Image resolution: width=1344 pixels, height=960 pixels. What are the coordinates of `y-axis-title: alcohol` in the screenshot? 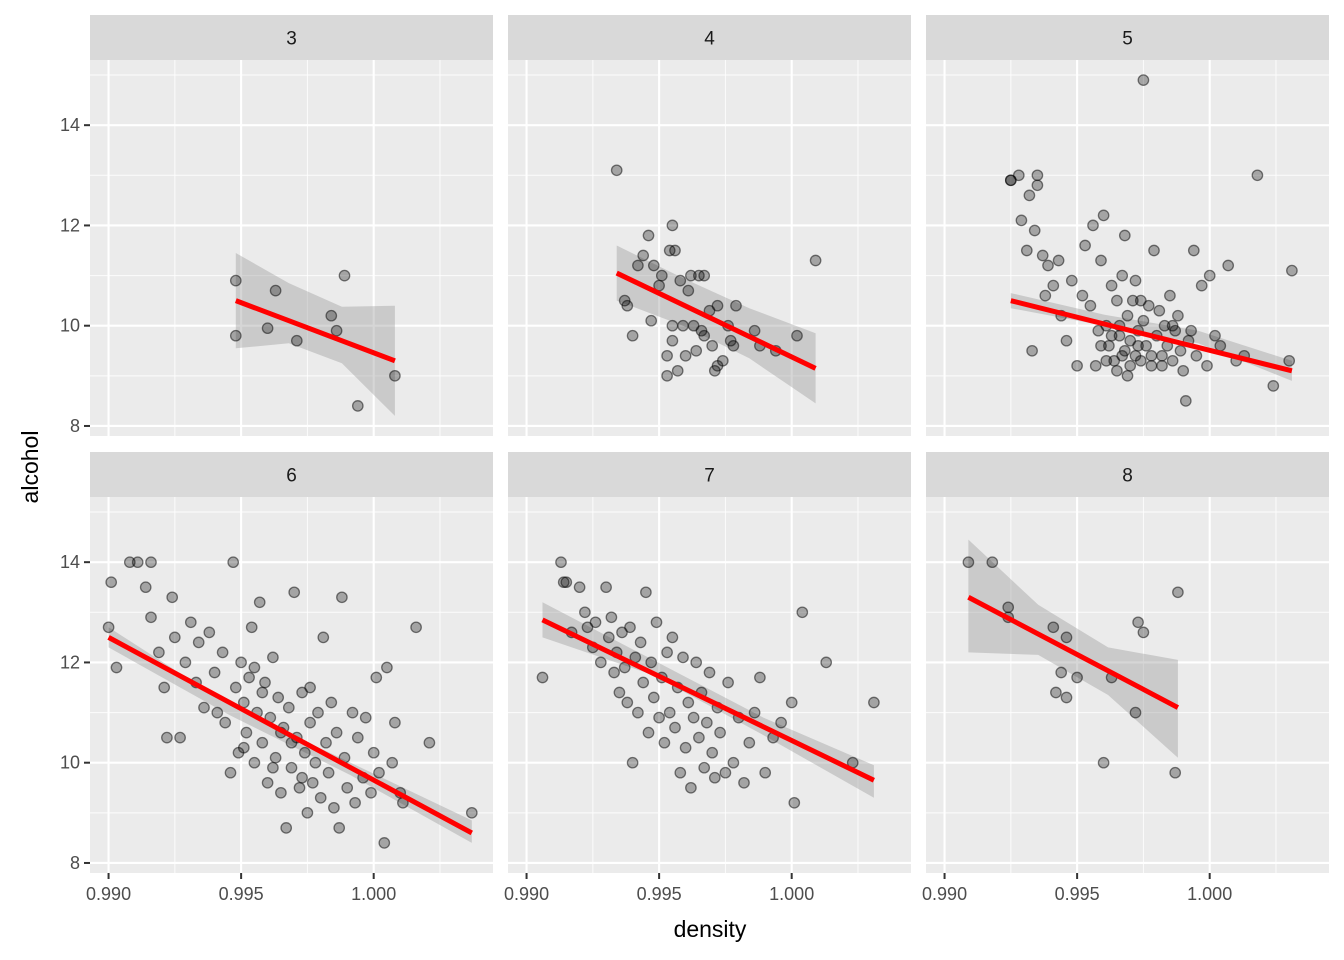 It's located at (30, 467).